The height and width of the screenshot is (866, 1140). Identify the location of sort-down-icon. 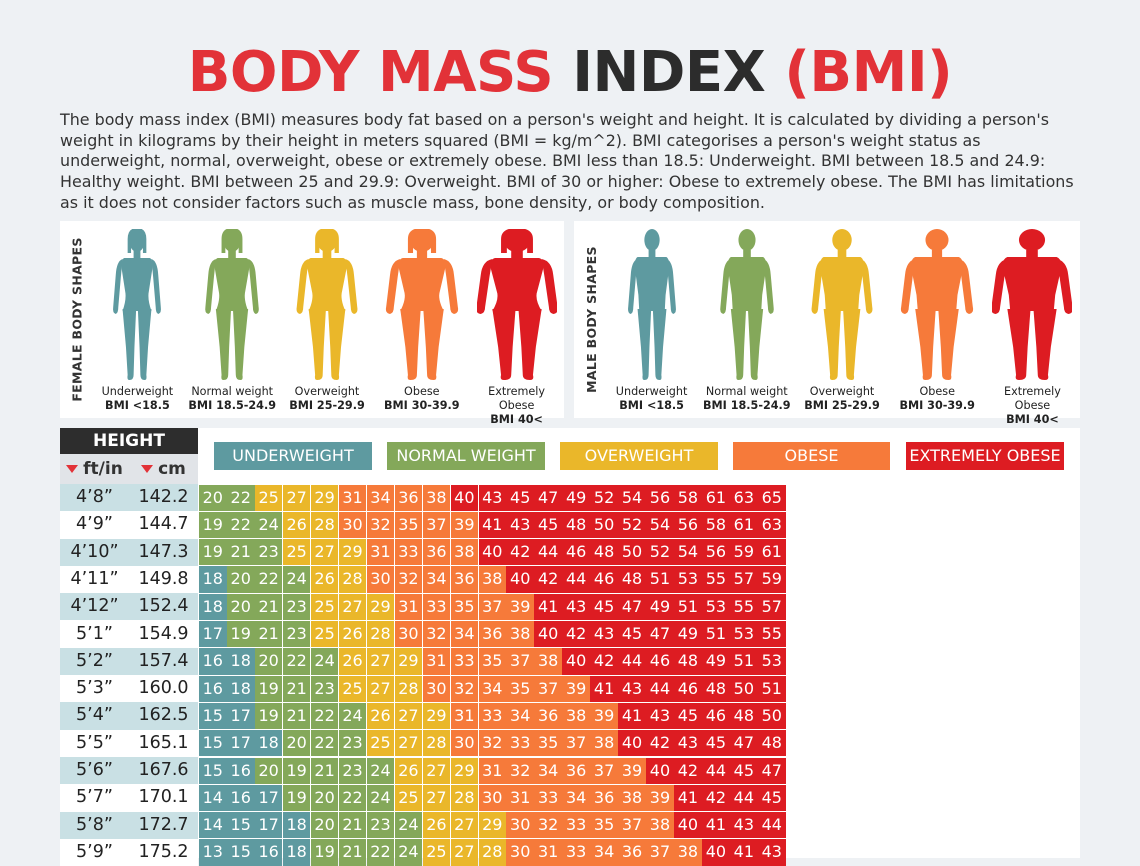
(72, 469).